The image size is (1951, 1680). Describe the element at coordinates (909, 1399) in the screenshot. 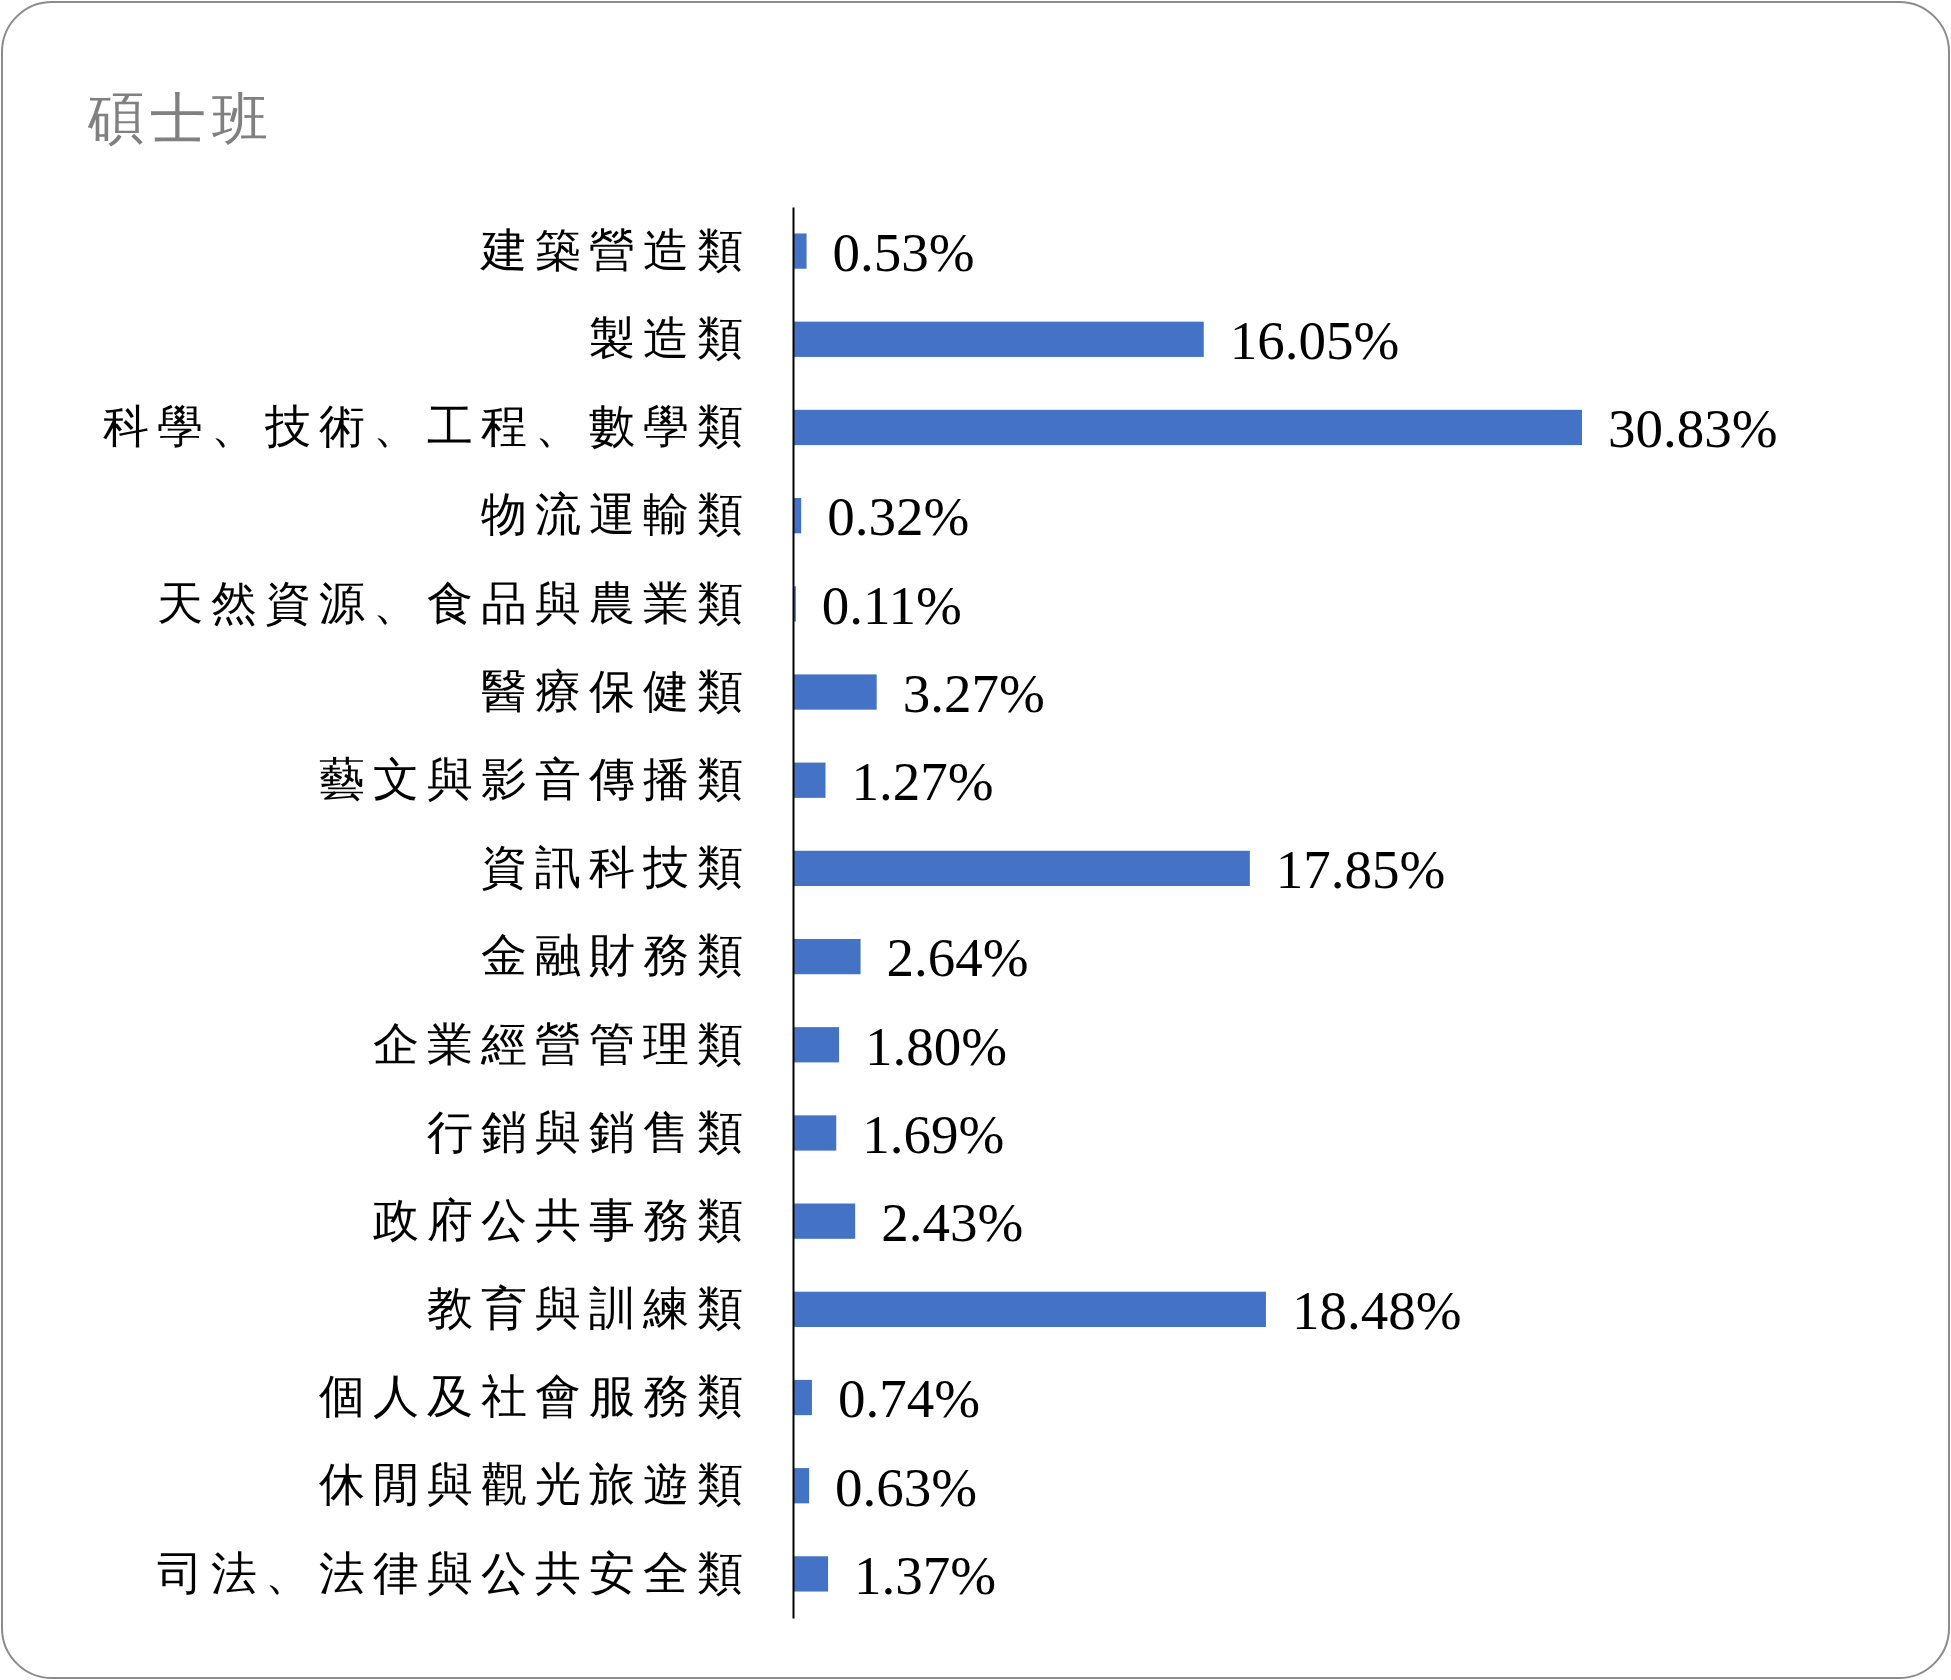

I see `data-label: 0.74%` at that location.